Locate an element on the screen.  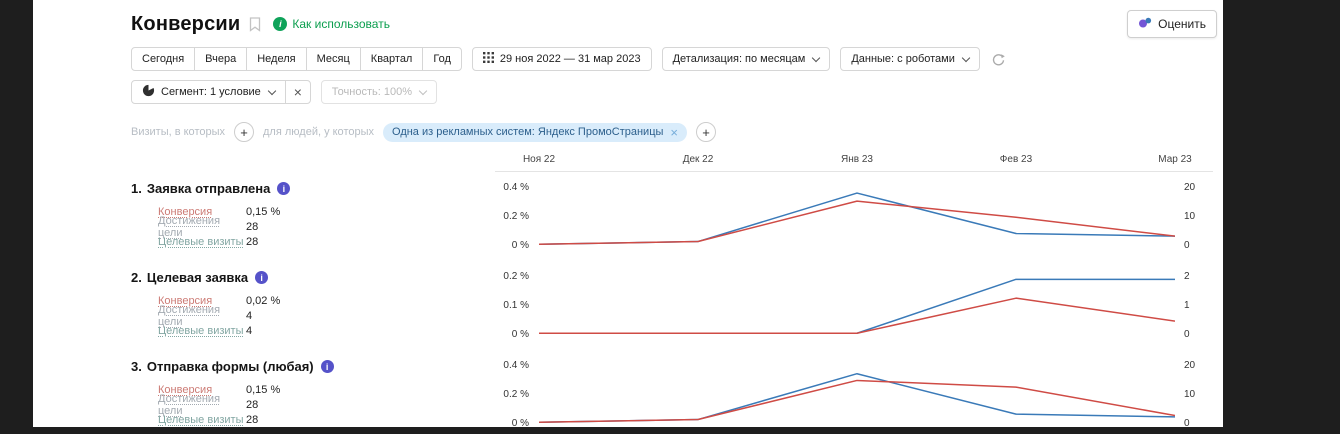
goal-chart-1: 0.4 % 0.2 % 0 % 20 10 0 is located at coordinates (854, 222).